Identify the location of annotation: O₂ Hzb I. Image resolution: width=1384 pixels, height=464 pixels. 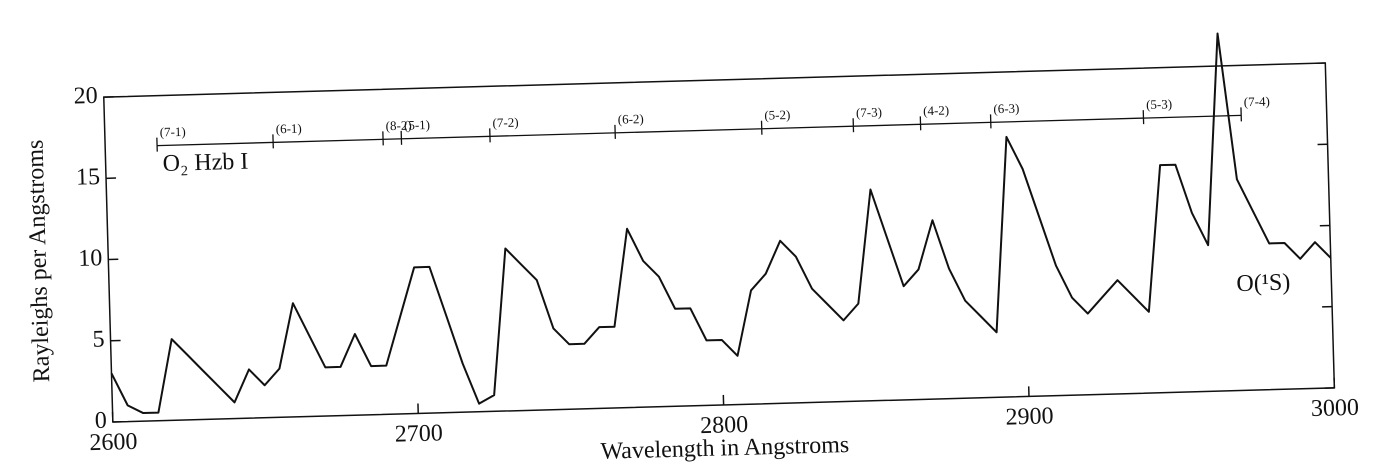
(205, 163).